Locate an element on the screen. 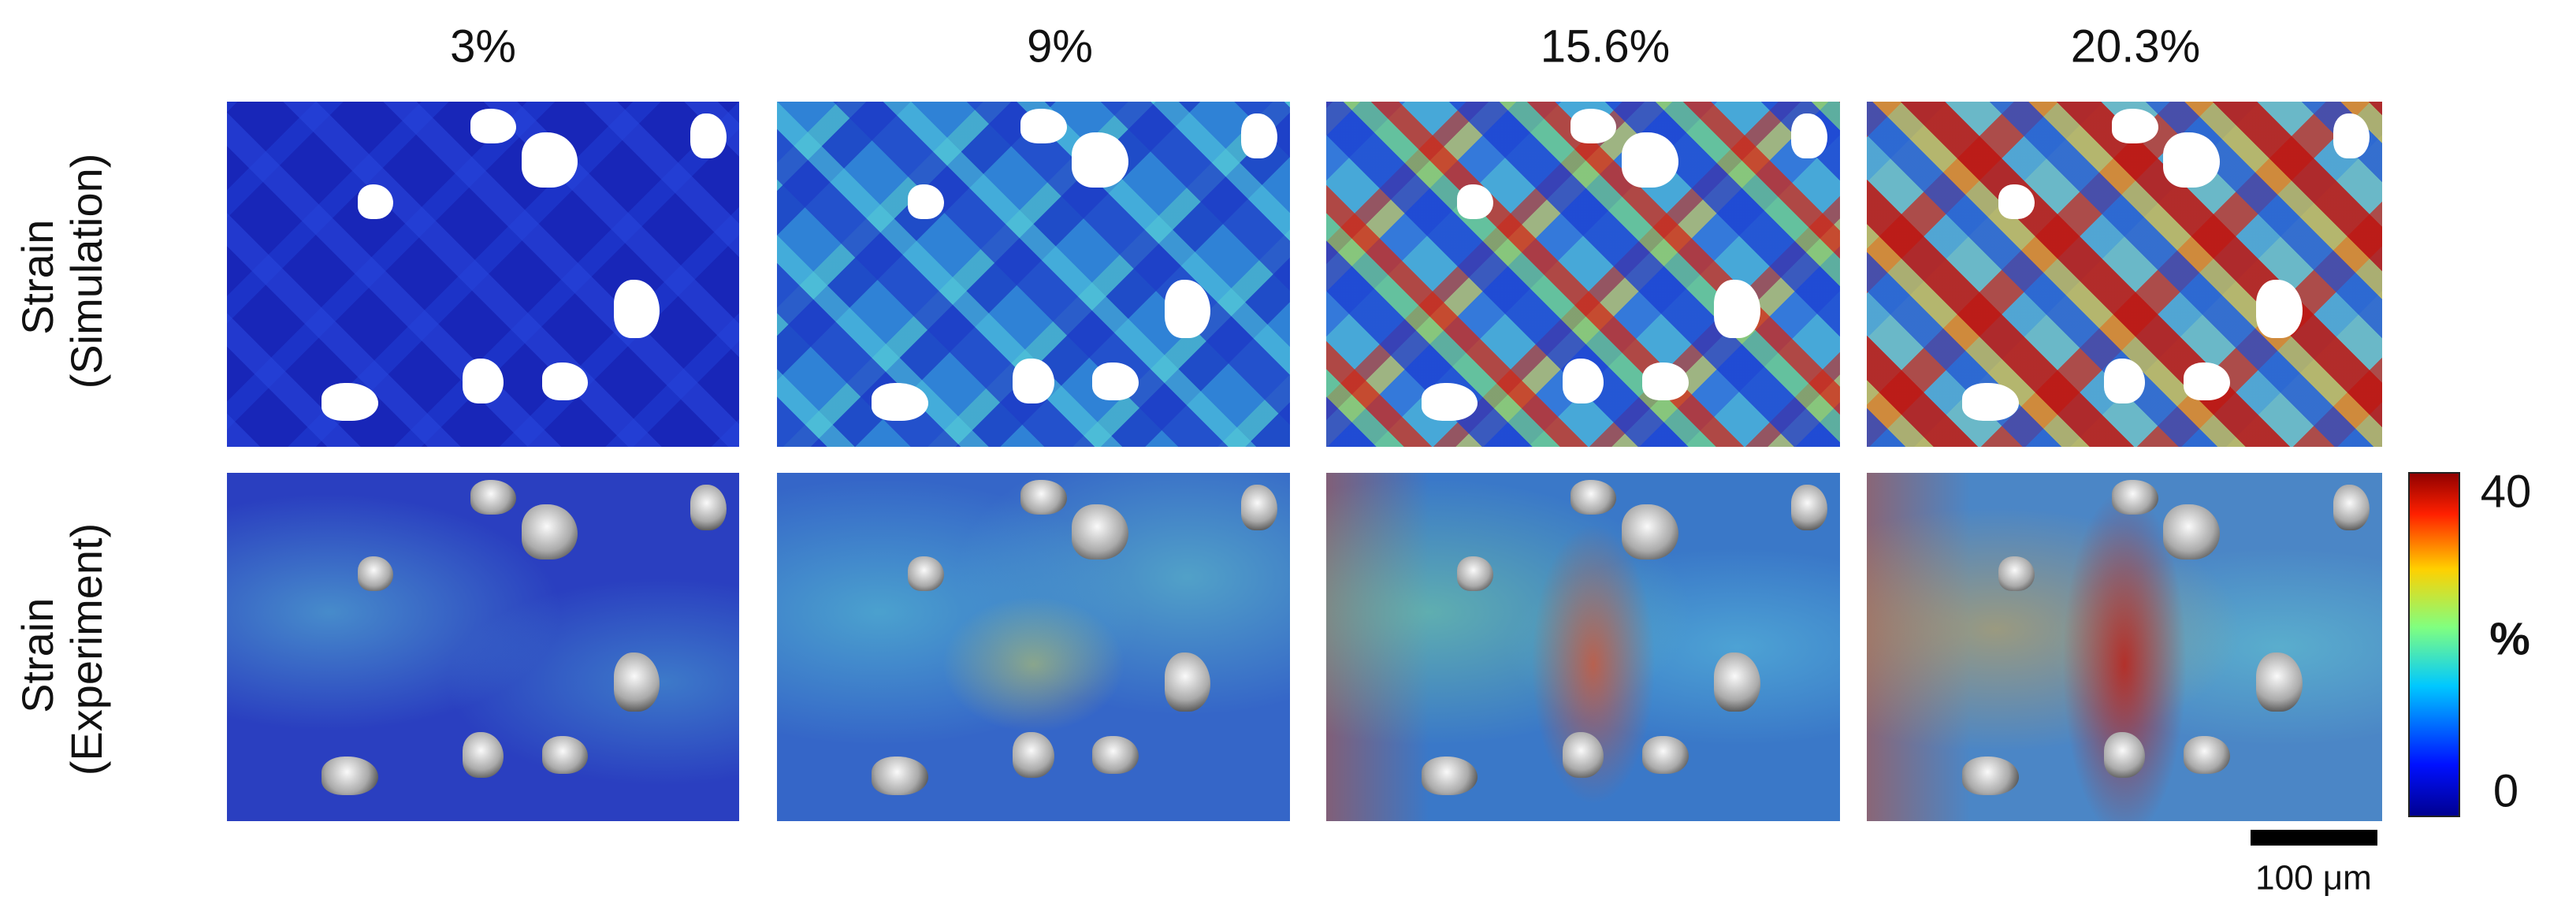 This screenshot has height=922, width=2576. colorbar-unit: % is located at coordinates (2509, 639).